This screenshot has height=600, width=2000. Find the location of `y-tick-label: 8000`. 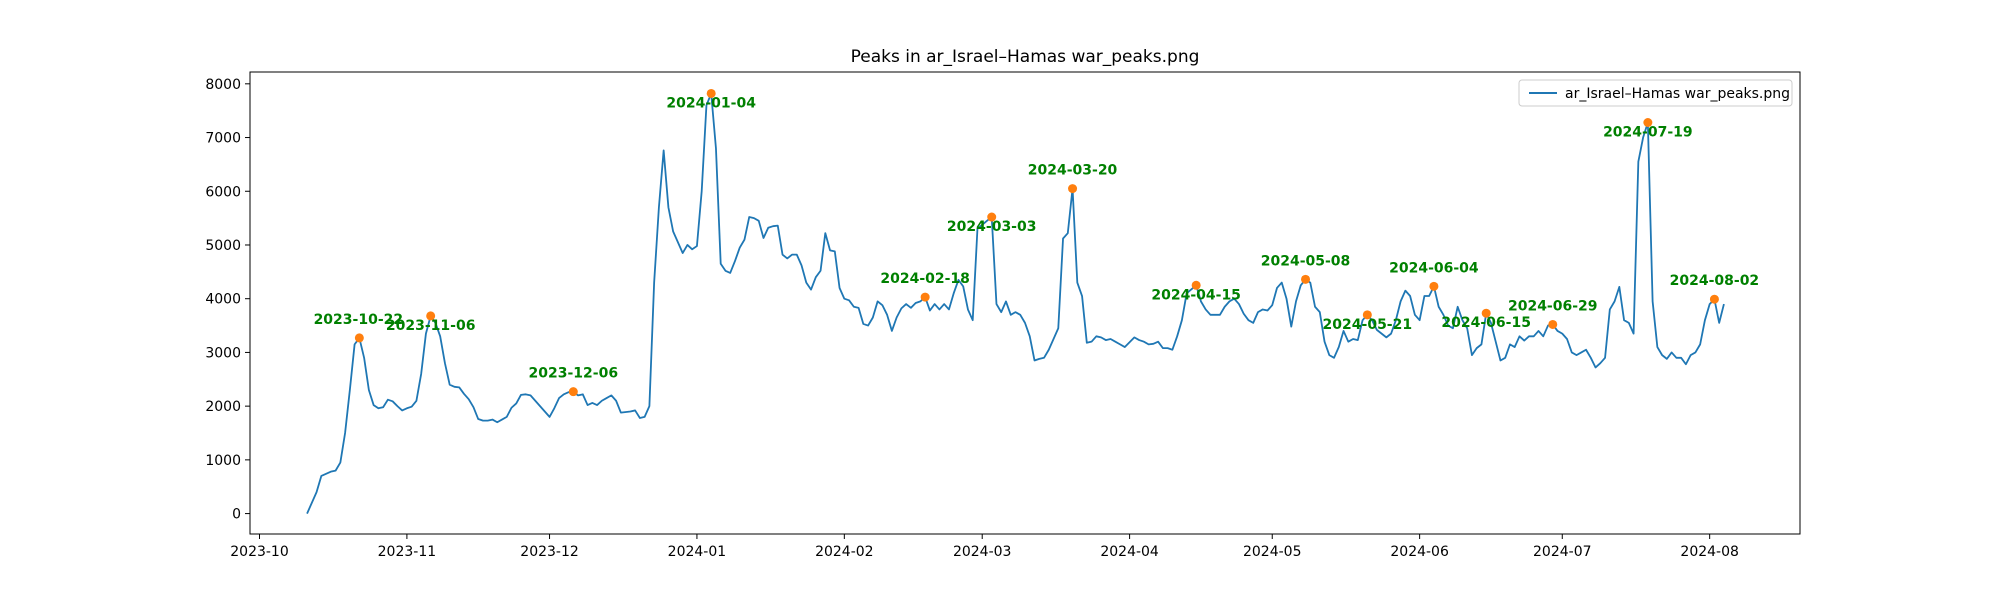

y-tick-label: 8000 is located at coordinates (223, 85).